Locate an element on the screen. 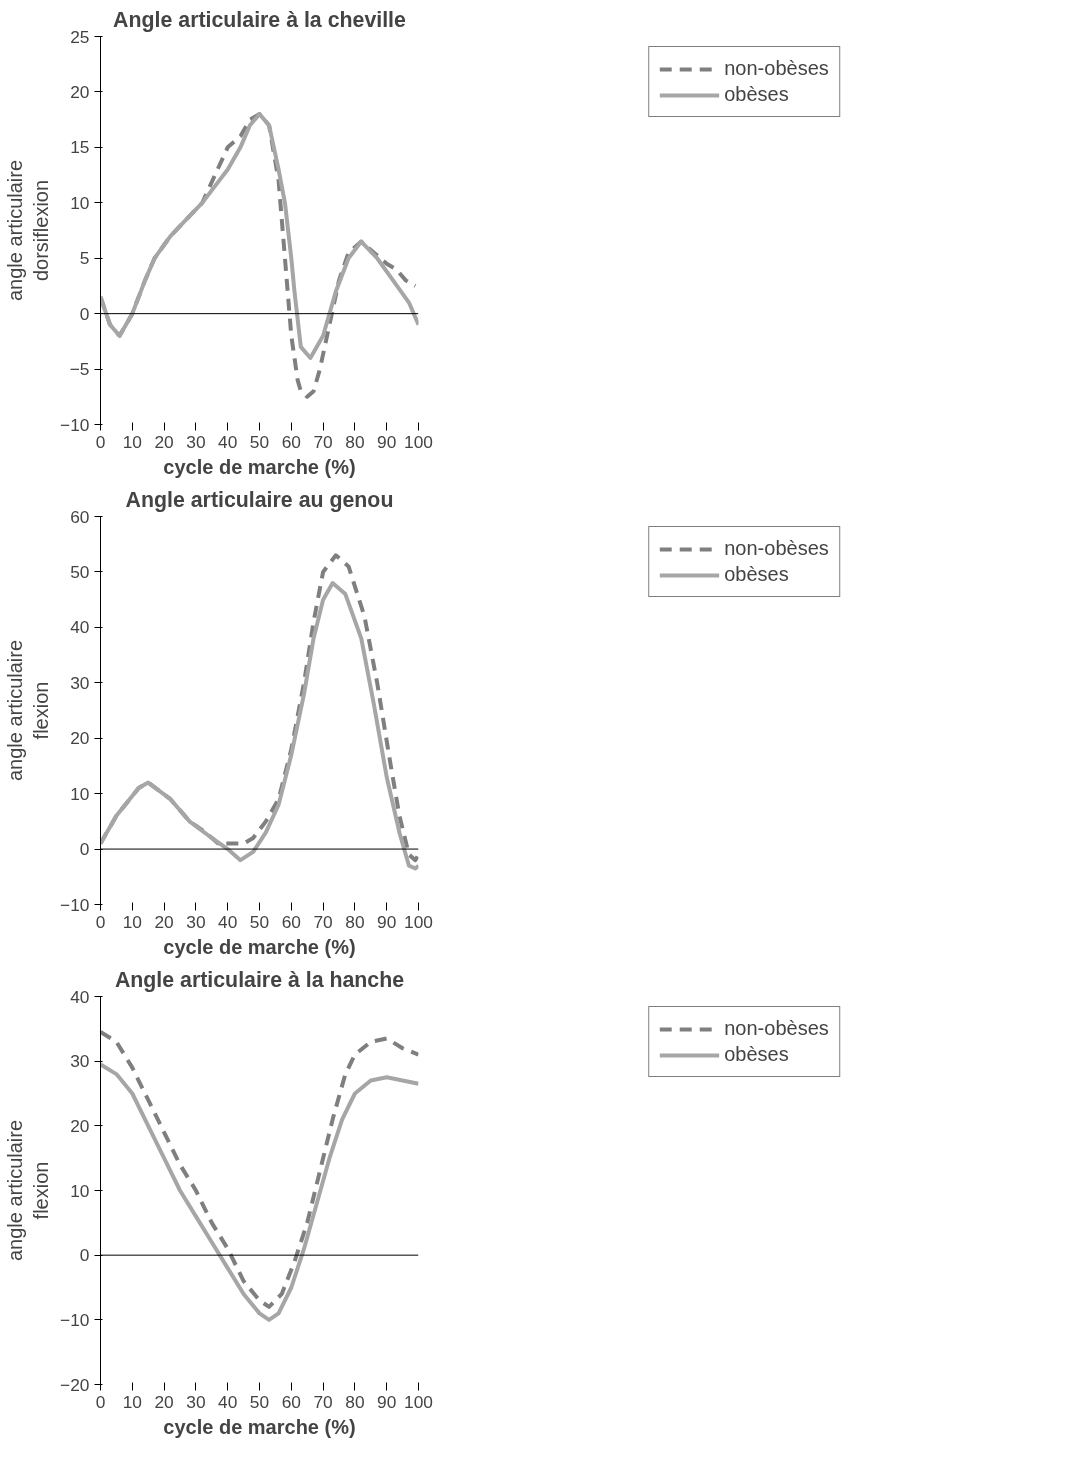  chart-title: Angle articulaire à la cheville is located at coordinates (260, 19).